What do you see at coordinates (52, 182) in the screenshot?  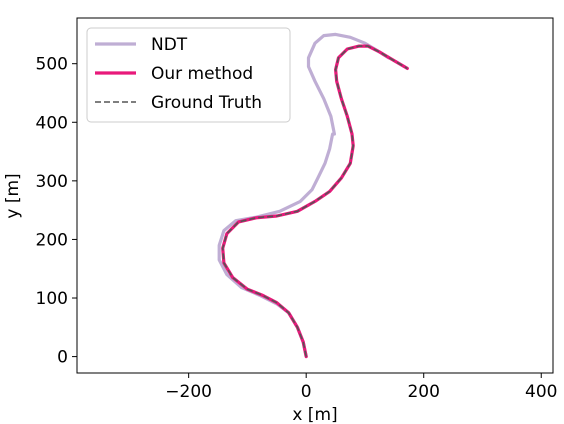 I see `y-tick-label: 300` at bounding box center [52, 182].